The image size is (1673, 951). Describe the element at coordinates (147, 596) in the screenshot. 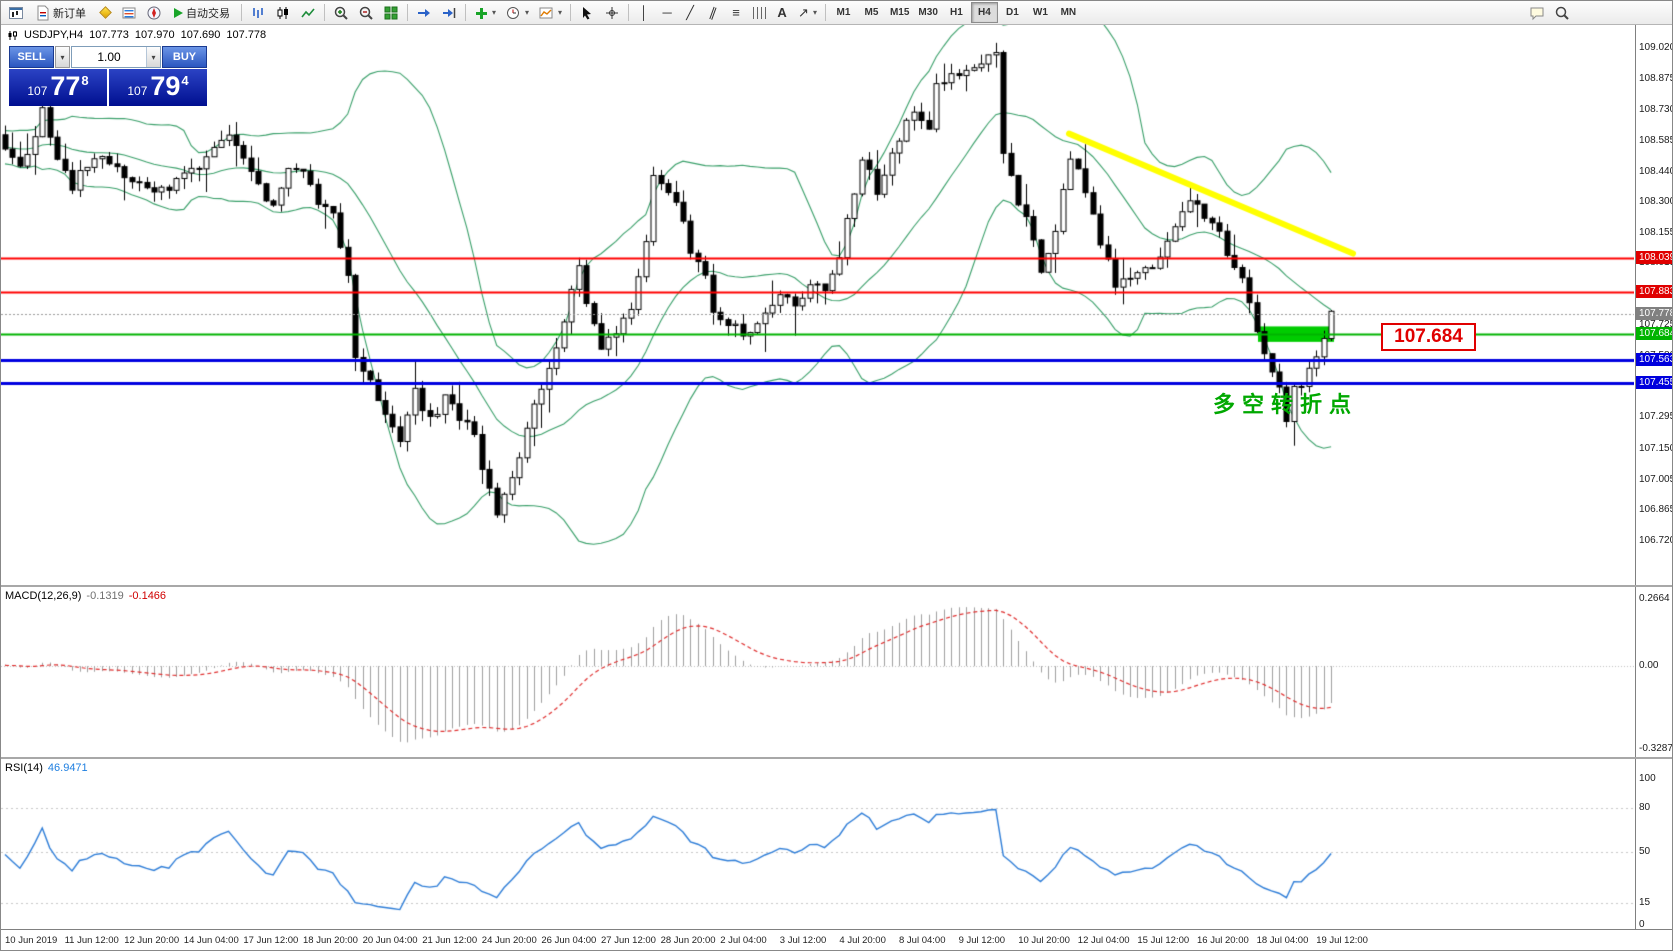

I see `macd-signal-value: -0.1466` at that location.